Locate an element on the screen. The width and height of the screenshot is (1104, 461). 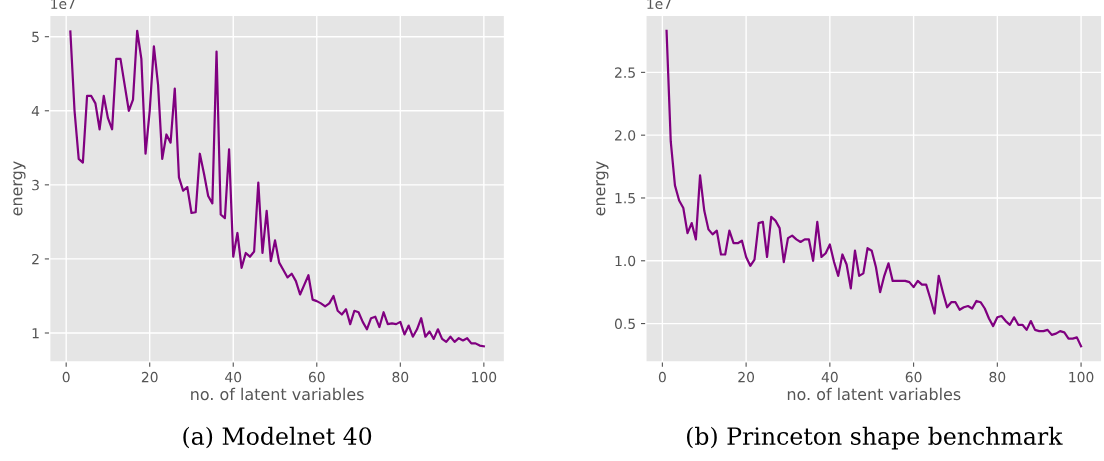
text: (a) Modelnet 40 is located at coordinates (277, 437).